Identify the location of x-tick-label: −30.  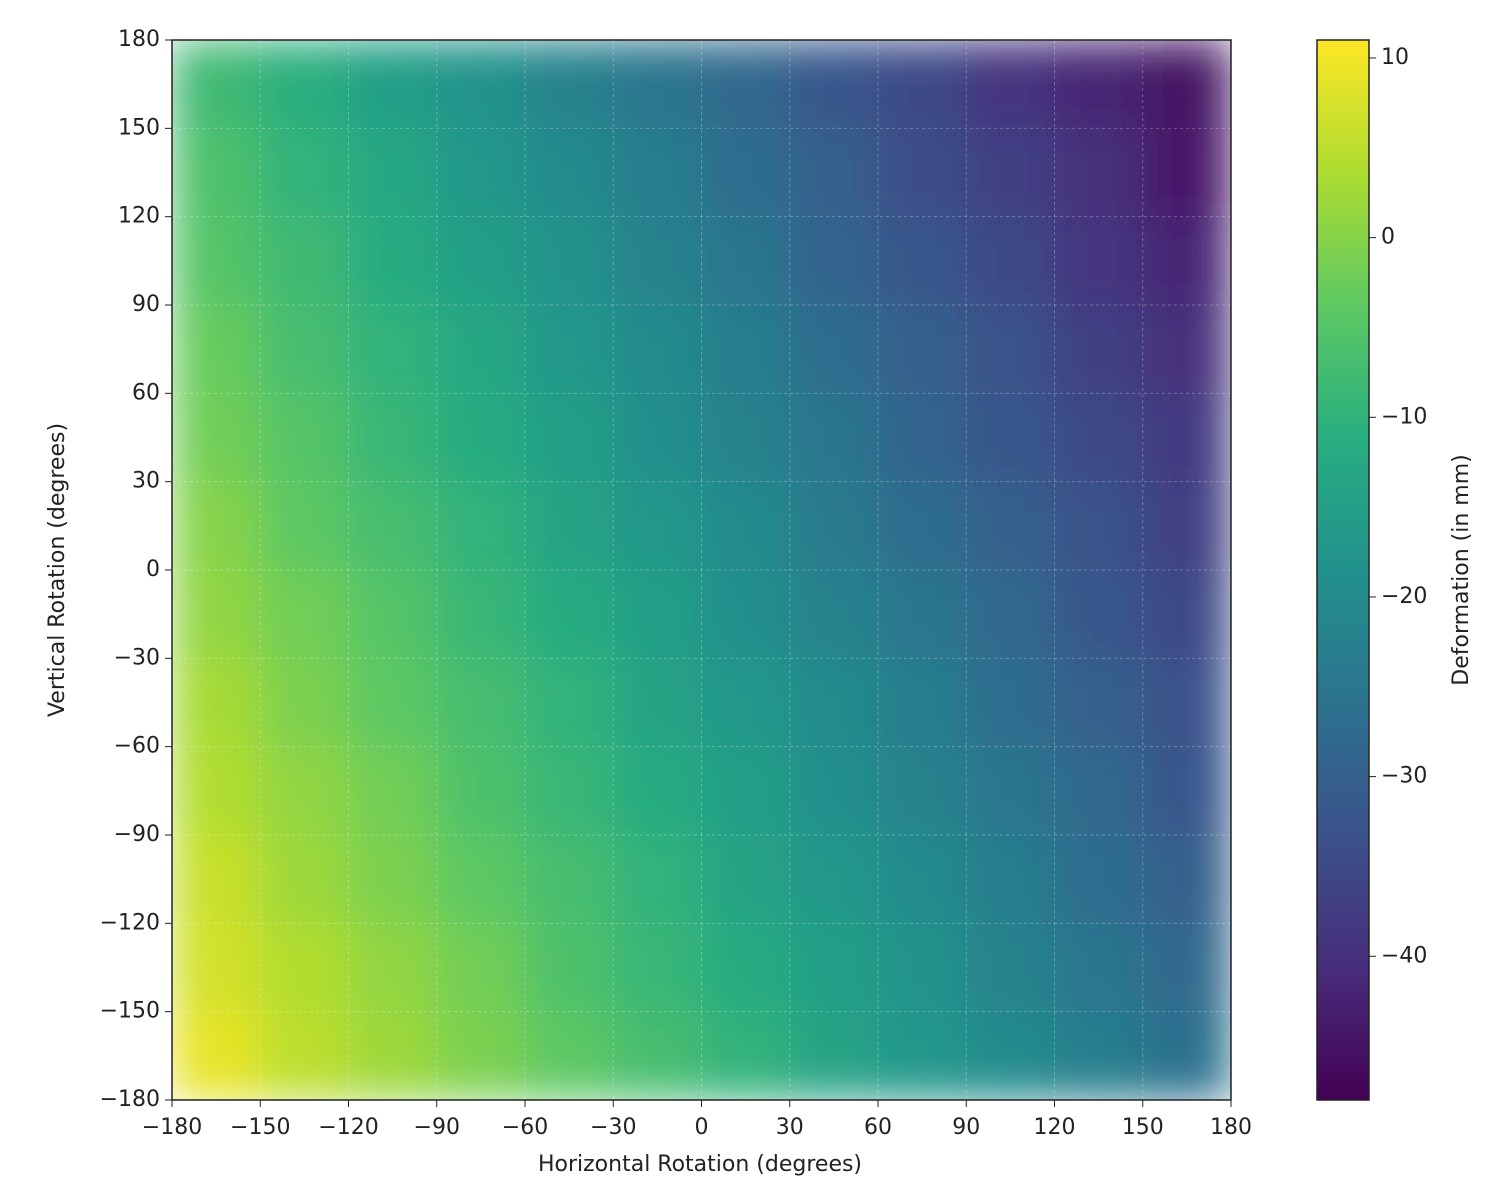
(613, 1127).